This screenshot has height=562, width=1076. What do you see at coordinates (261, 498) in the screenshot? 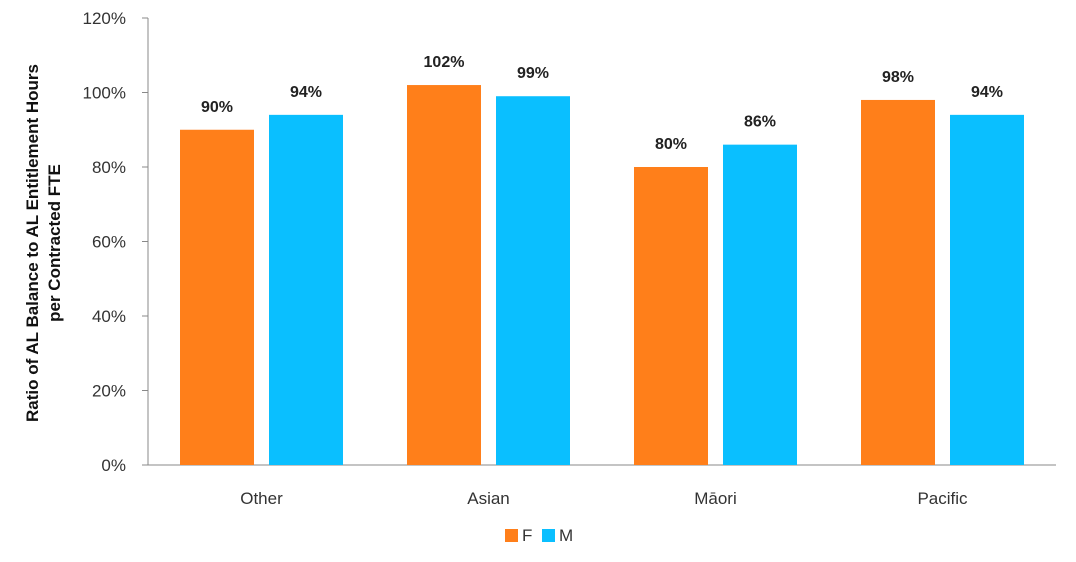
I see `category-label: Other` at bounding box center [261, 498].